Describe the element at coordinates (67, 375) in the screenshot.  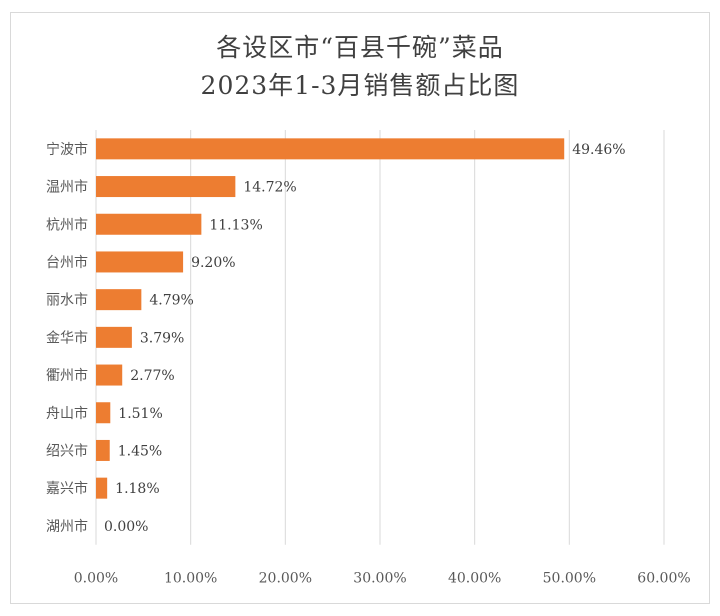
I see `category-label: 衢州市` at that location.